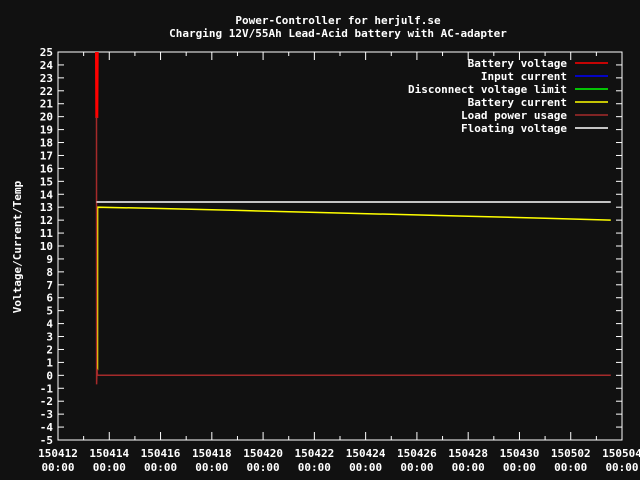 The height and width of the screenshot is (480, 640). I want to click on y-tick-label: 19, so click(46, 130).